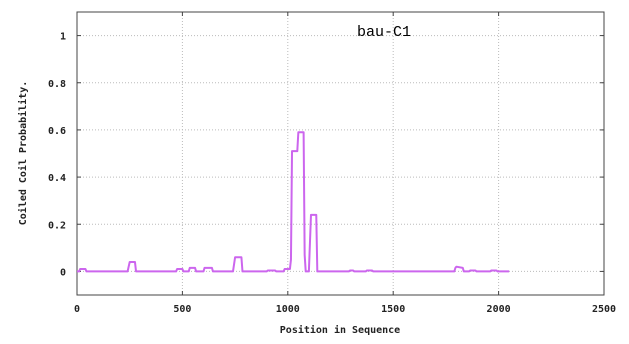 This screenshot has width=629, height=344. I want to click on y-tick-label: 0.2, so click(57, 225).